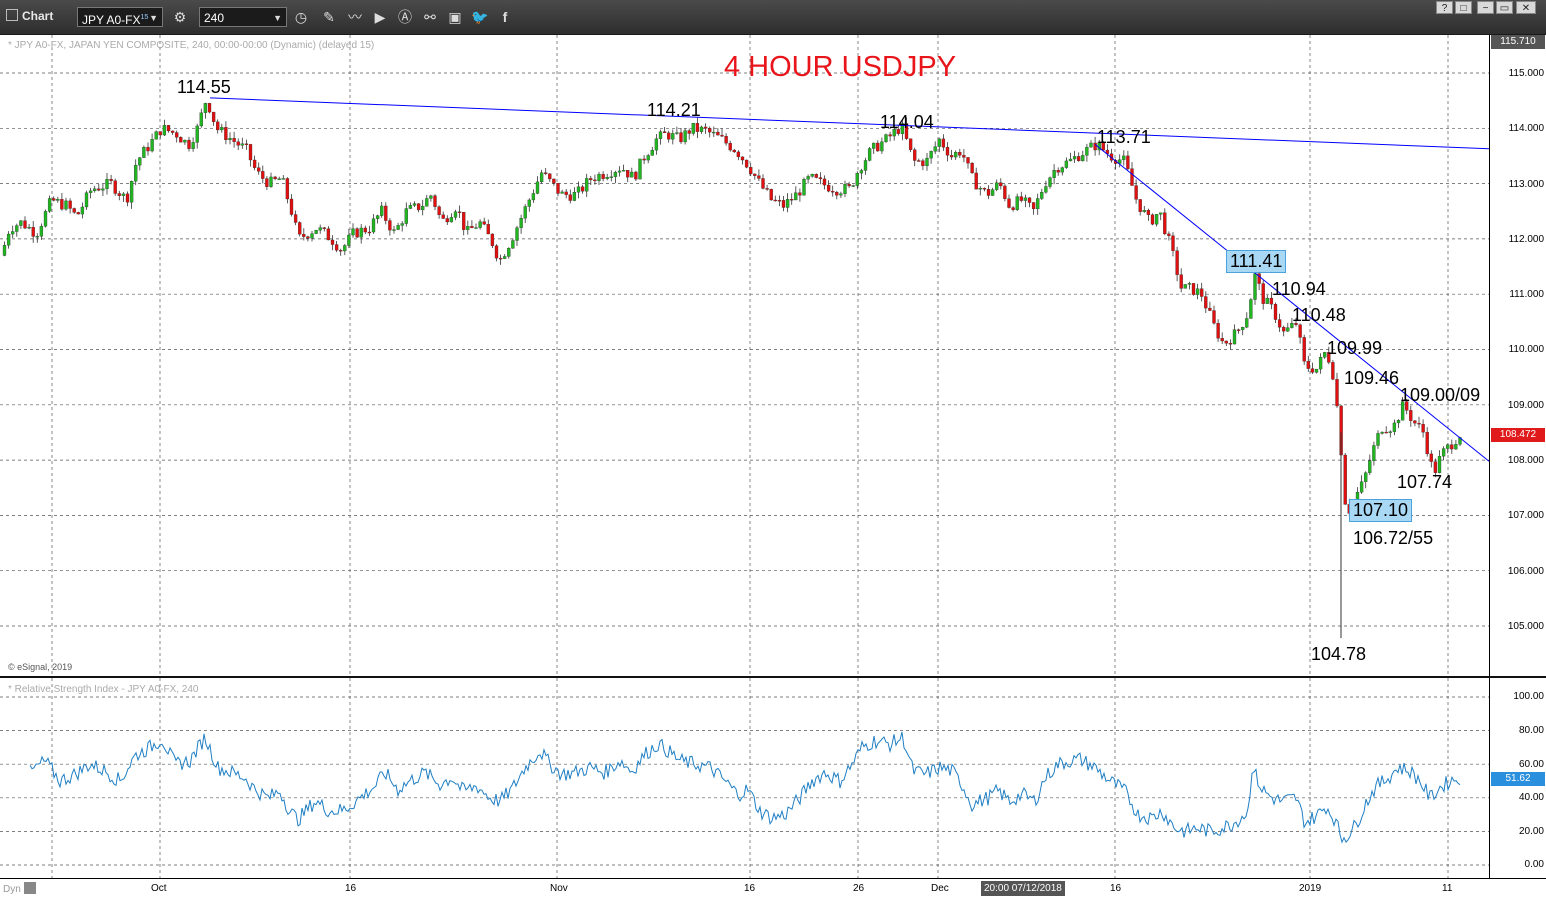 The height and width of the screenshot is (902, 1546). What do you see at coordinates (1299, 289) in the screenshot?
I see `annotation-label: 110.94` at bounding box center [1299, 289].